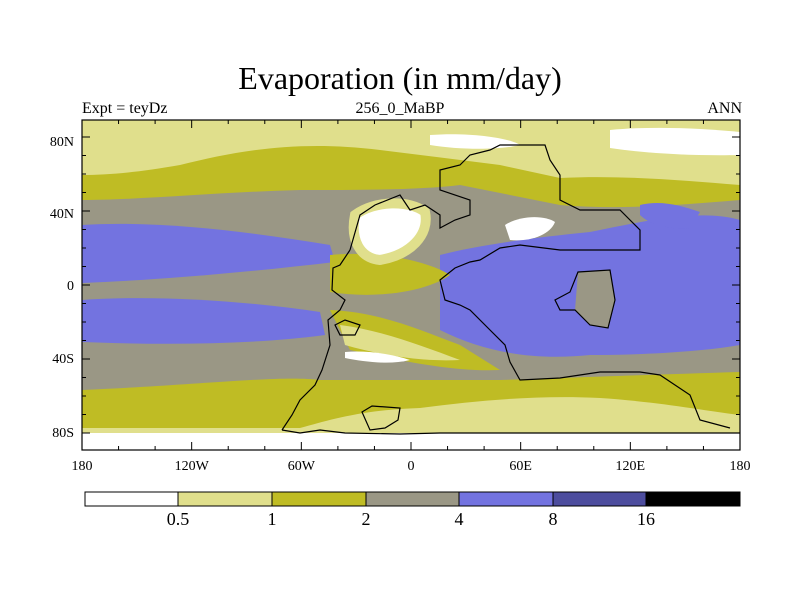 The height and width of the screenshot is (600, 800). Describe the element at coordinates (412, 510) in the screenshot. I see `colorbar: 0.5 1 2 4 8 16` at that location.